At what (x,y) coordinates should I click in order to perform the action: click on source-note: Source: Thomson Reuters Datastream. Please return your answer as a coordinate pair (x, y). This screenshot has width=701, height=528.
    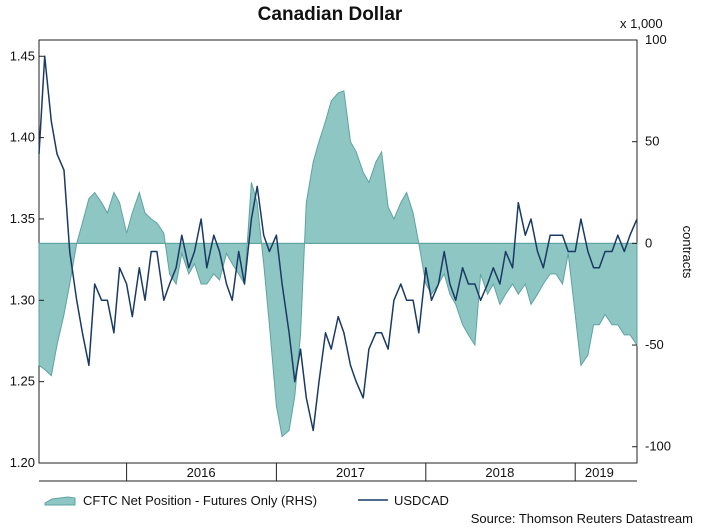
    Looking at the image, I should click on (581, 518).